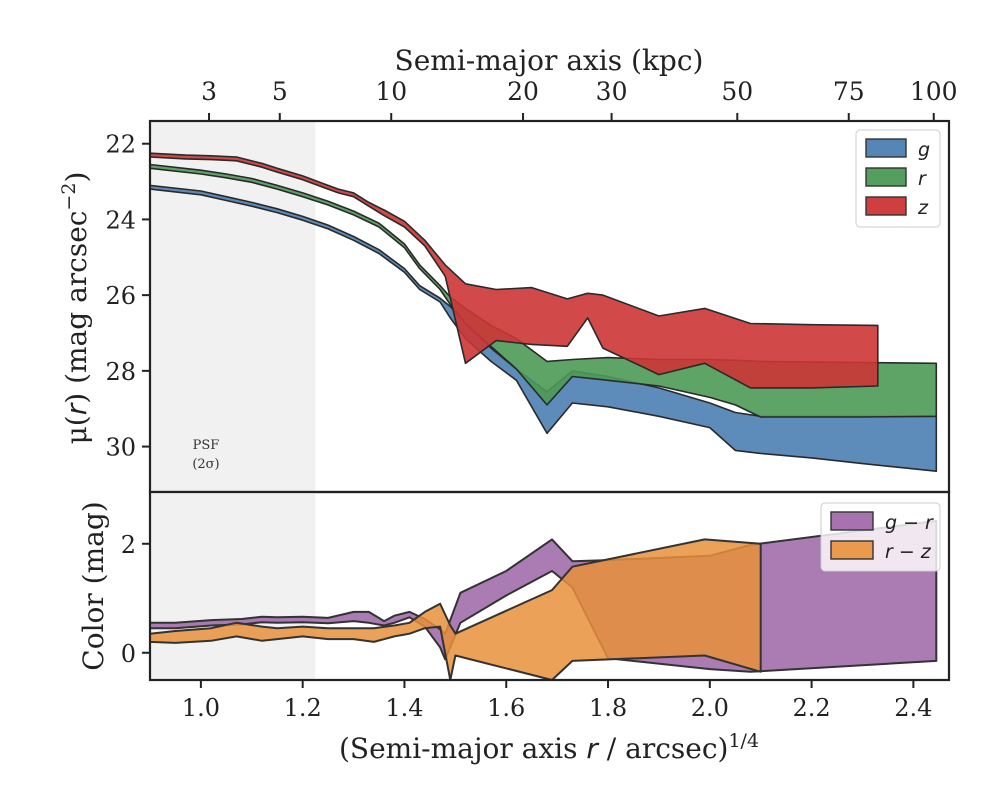  What do you see at coordinates (128, 654) in the screenshot?
I see `y-tick-label: 0` at bounding box center [128, 654].